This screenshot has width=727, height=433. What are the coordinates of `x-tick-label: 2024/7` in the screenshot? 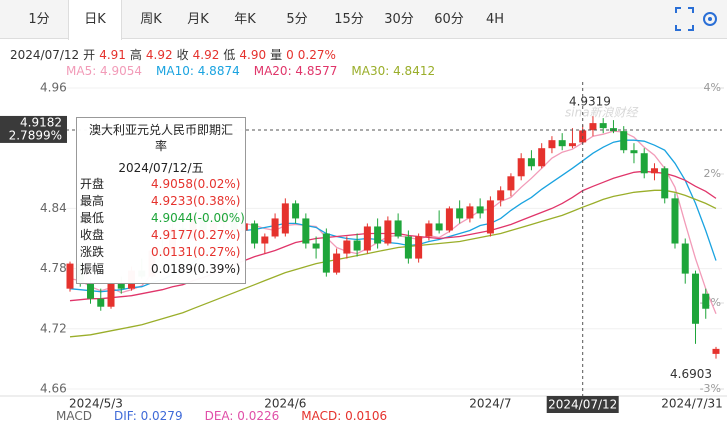 It's located at (490, 404).